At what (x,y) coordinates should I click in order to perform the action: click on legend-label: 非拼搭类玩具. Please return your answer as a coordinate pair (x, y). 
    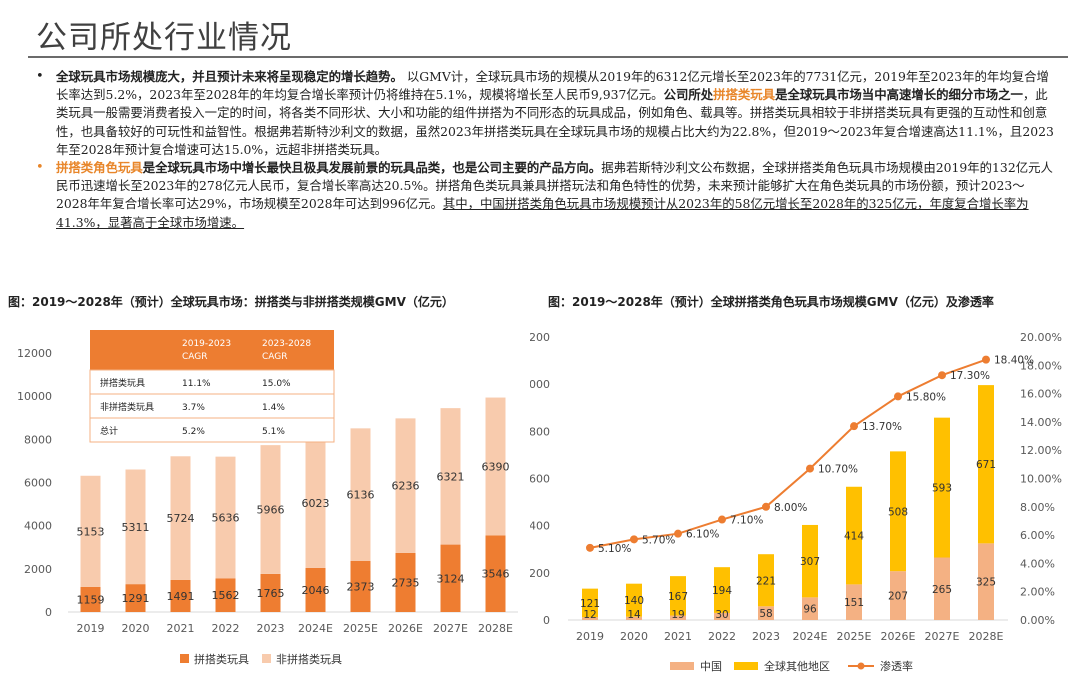
    Looking at the image, I should click on (309, 659).